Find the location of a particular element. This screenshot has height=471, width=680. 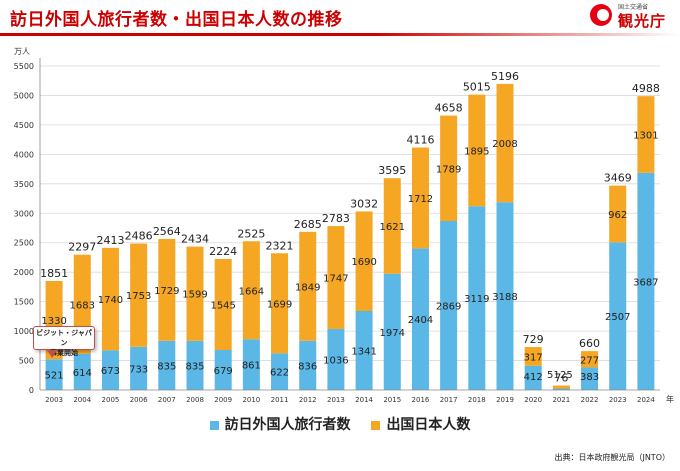

label-outbound: 1747 is located at coordinates (335, 279).